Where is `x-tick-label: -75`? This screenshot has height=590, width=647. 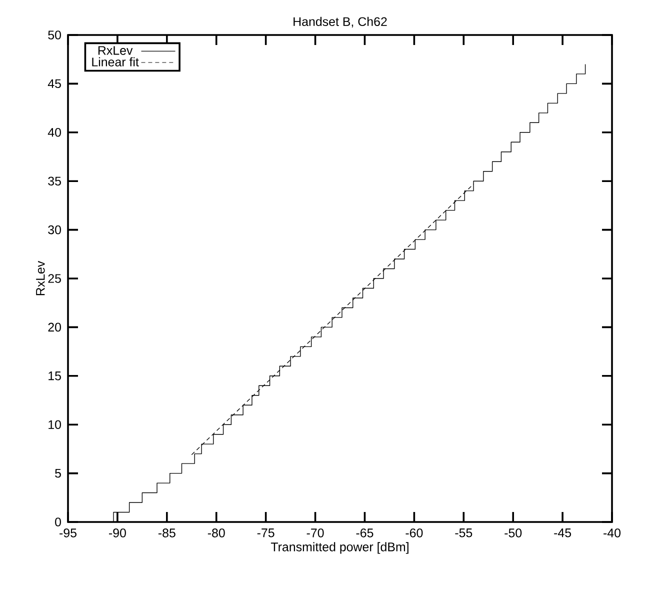 x-tick-label: -75 is located at coordinates (265, 533).